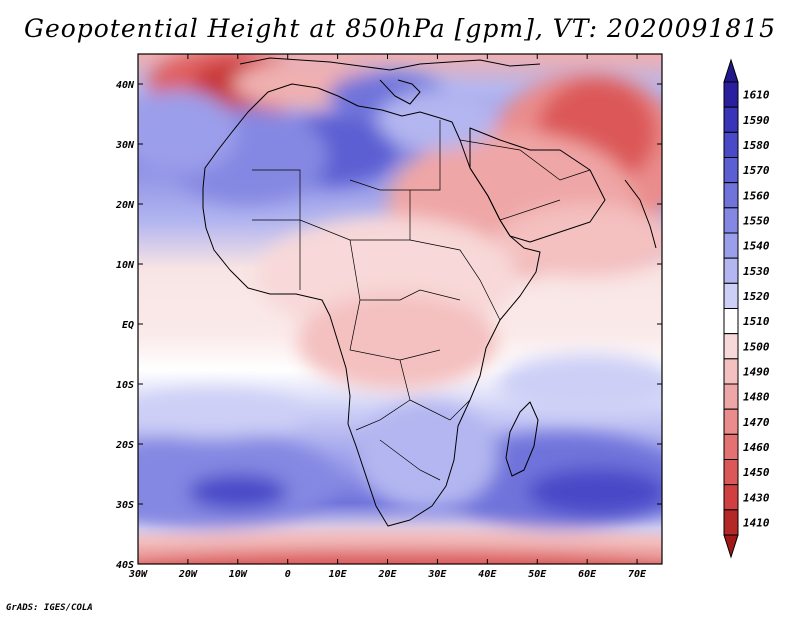 This screenshot has width=800, height=622. I want to click on grads-credit: GrADS: IGES/COLA, so click(49, 608).